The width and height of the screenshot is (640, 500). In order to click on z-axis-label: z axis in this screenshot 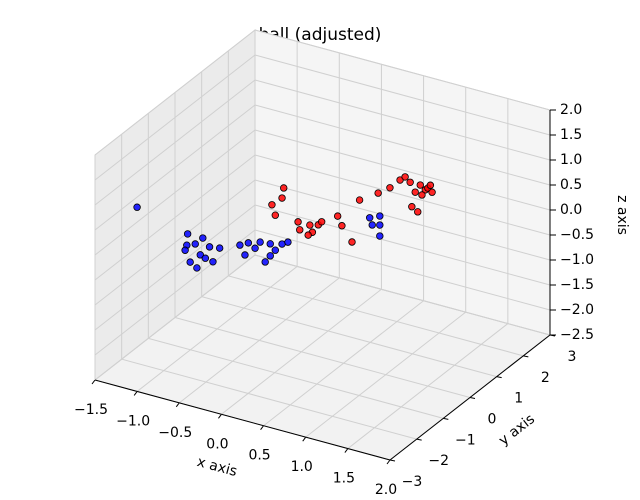, I will do `click(622, 215)`.